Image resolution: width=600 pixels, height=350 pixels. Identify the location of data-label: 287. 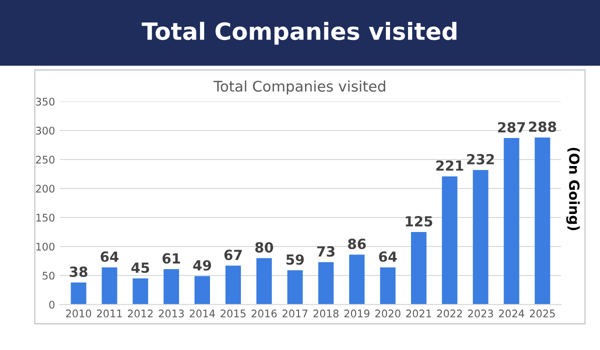
(511, 127).